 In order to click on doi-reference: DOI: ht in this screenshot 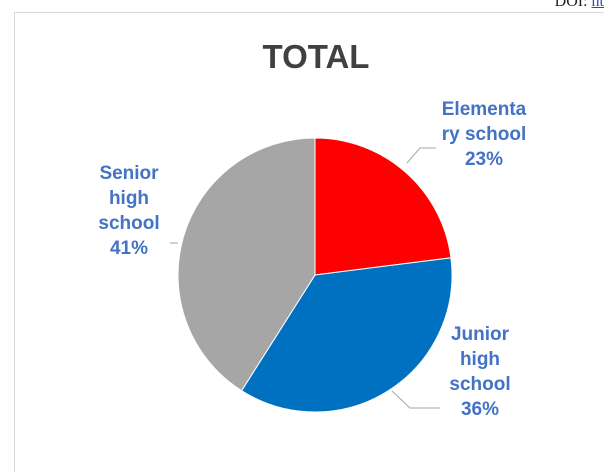, I will do `click(579, 5)`.